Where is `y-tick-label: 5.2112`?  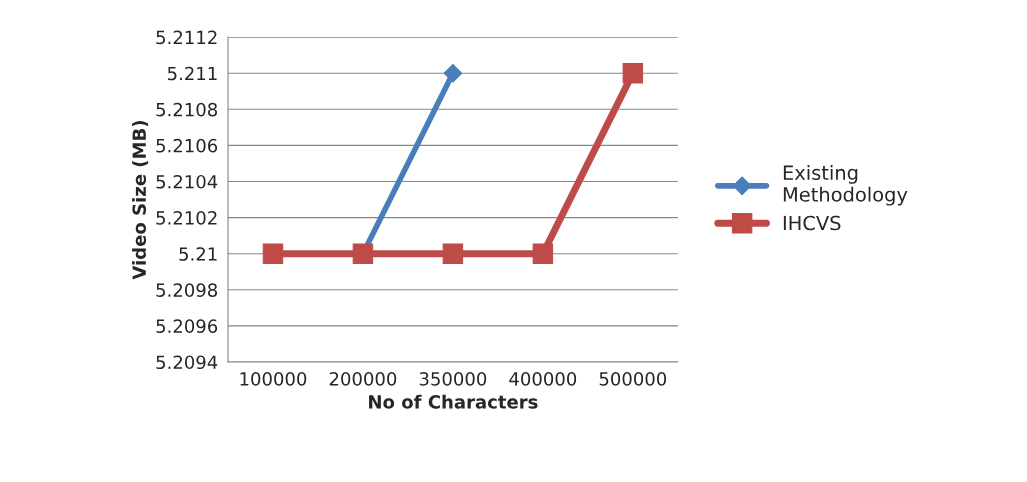 y-tick-label: 5.2112 is located at coordinates (186, 37).